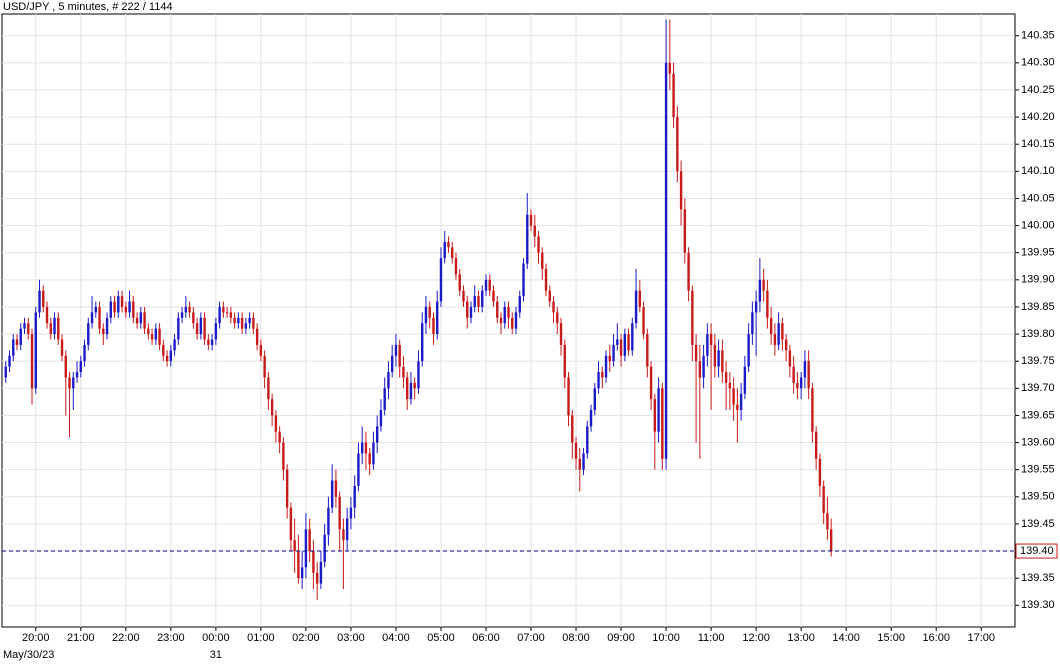  Describe the element at coordinates (1038, 280) in the screenshot. I see `y-tick-label: 139.90` at that location.